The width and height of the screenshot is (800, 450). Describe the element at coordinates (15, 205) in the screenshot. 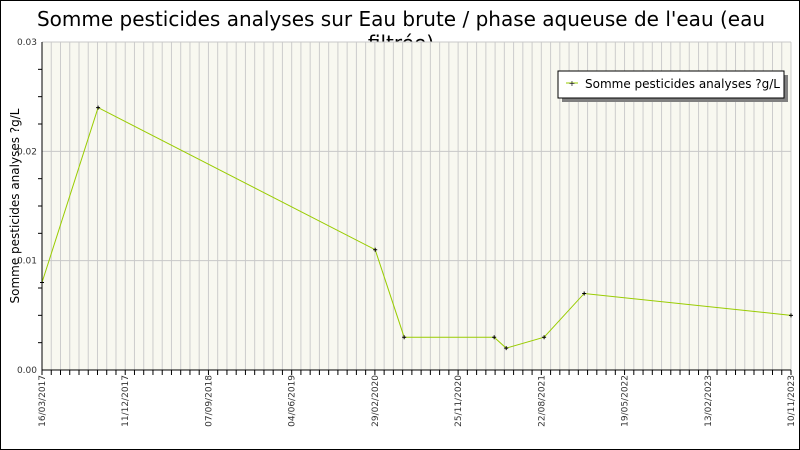

I see `y-axis-label: Somme pesticides analyses ?g/L` at that location.